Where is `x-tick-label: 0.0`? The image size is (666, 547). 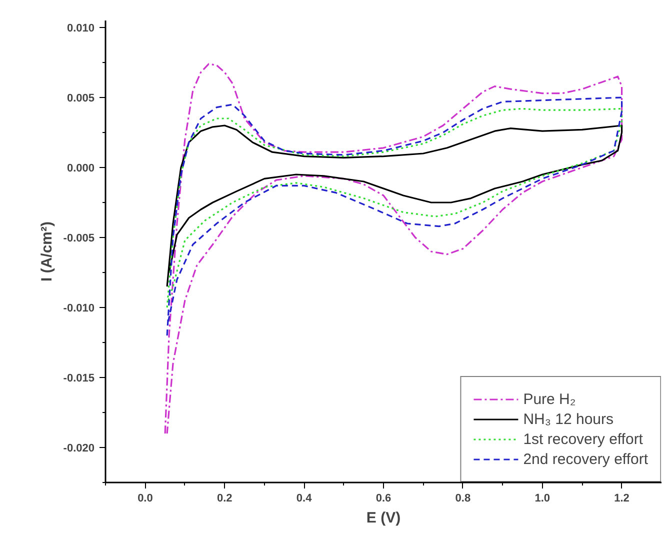
x-tick-label: 0.0 is located at coordinates (145, 498).